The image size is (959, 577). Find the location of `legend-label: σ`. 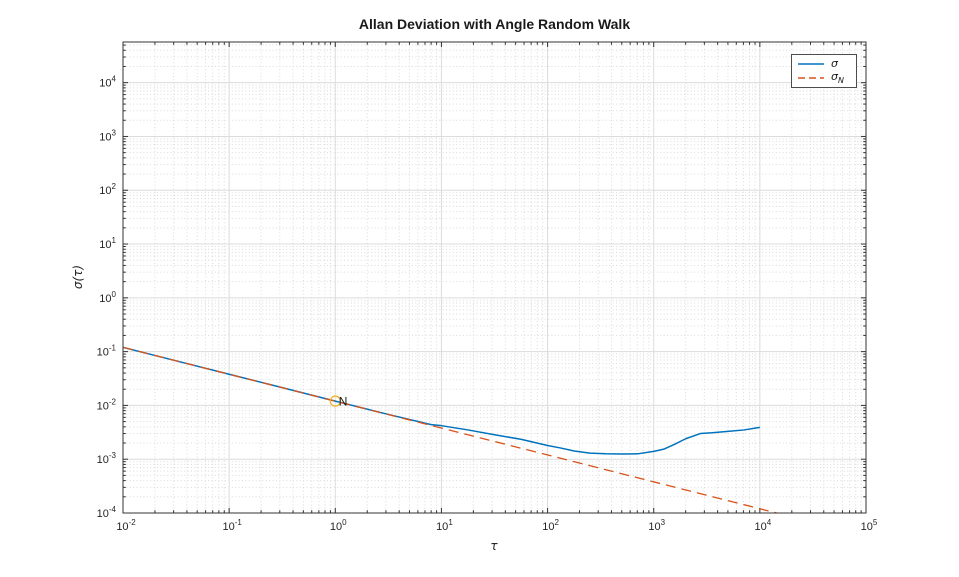

legend-label: σ is located at coordinates (834, 64).